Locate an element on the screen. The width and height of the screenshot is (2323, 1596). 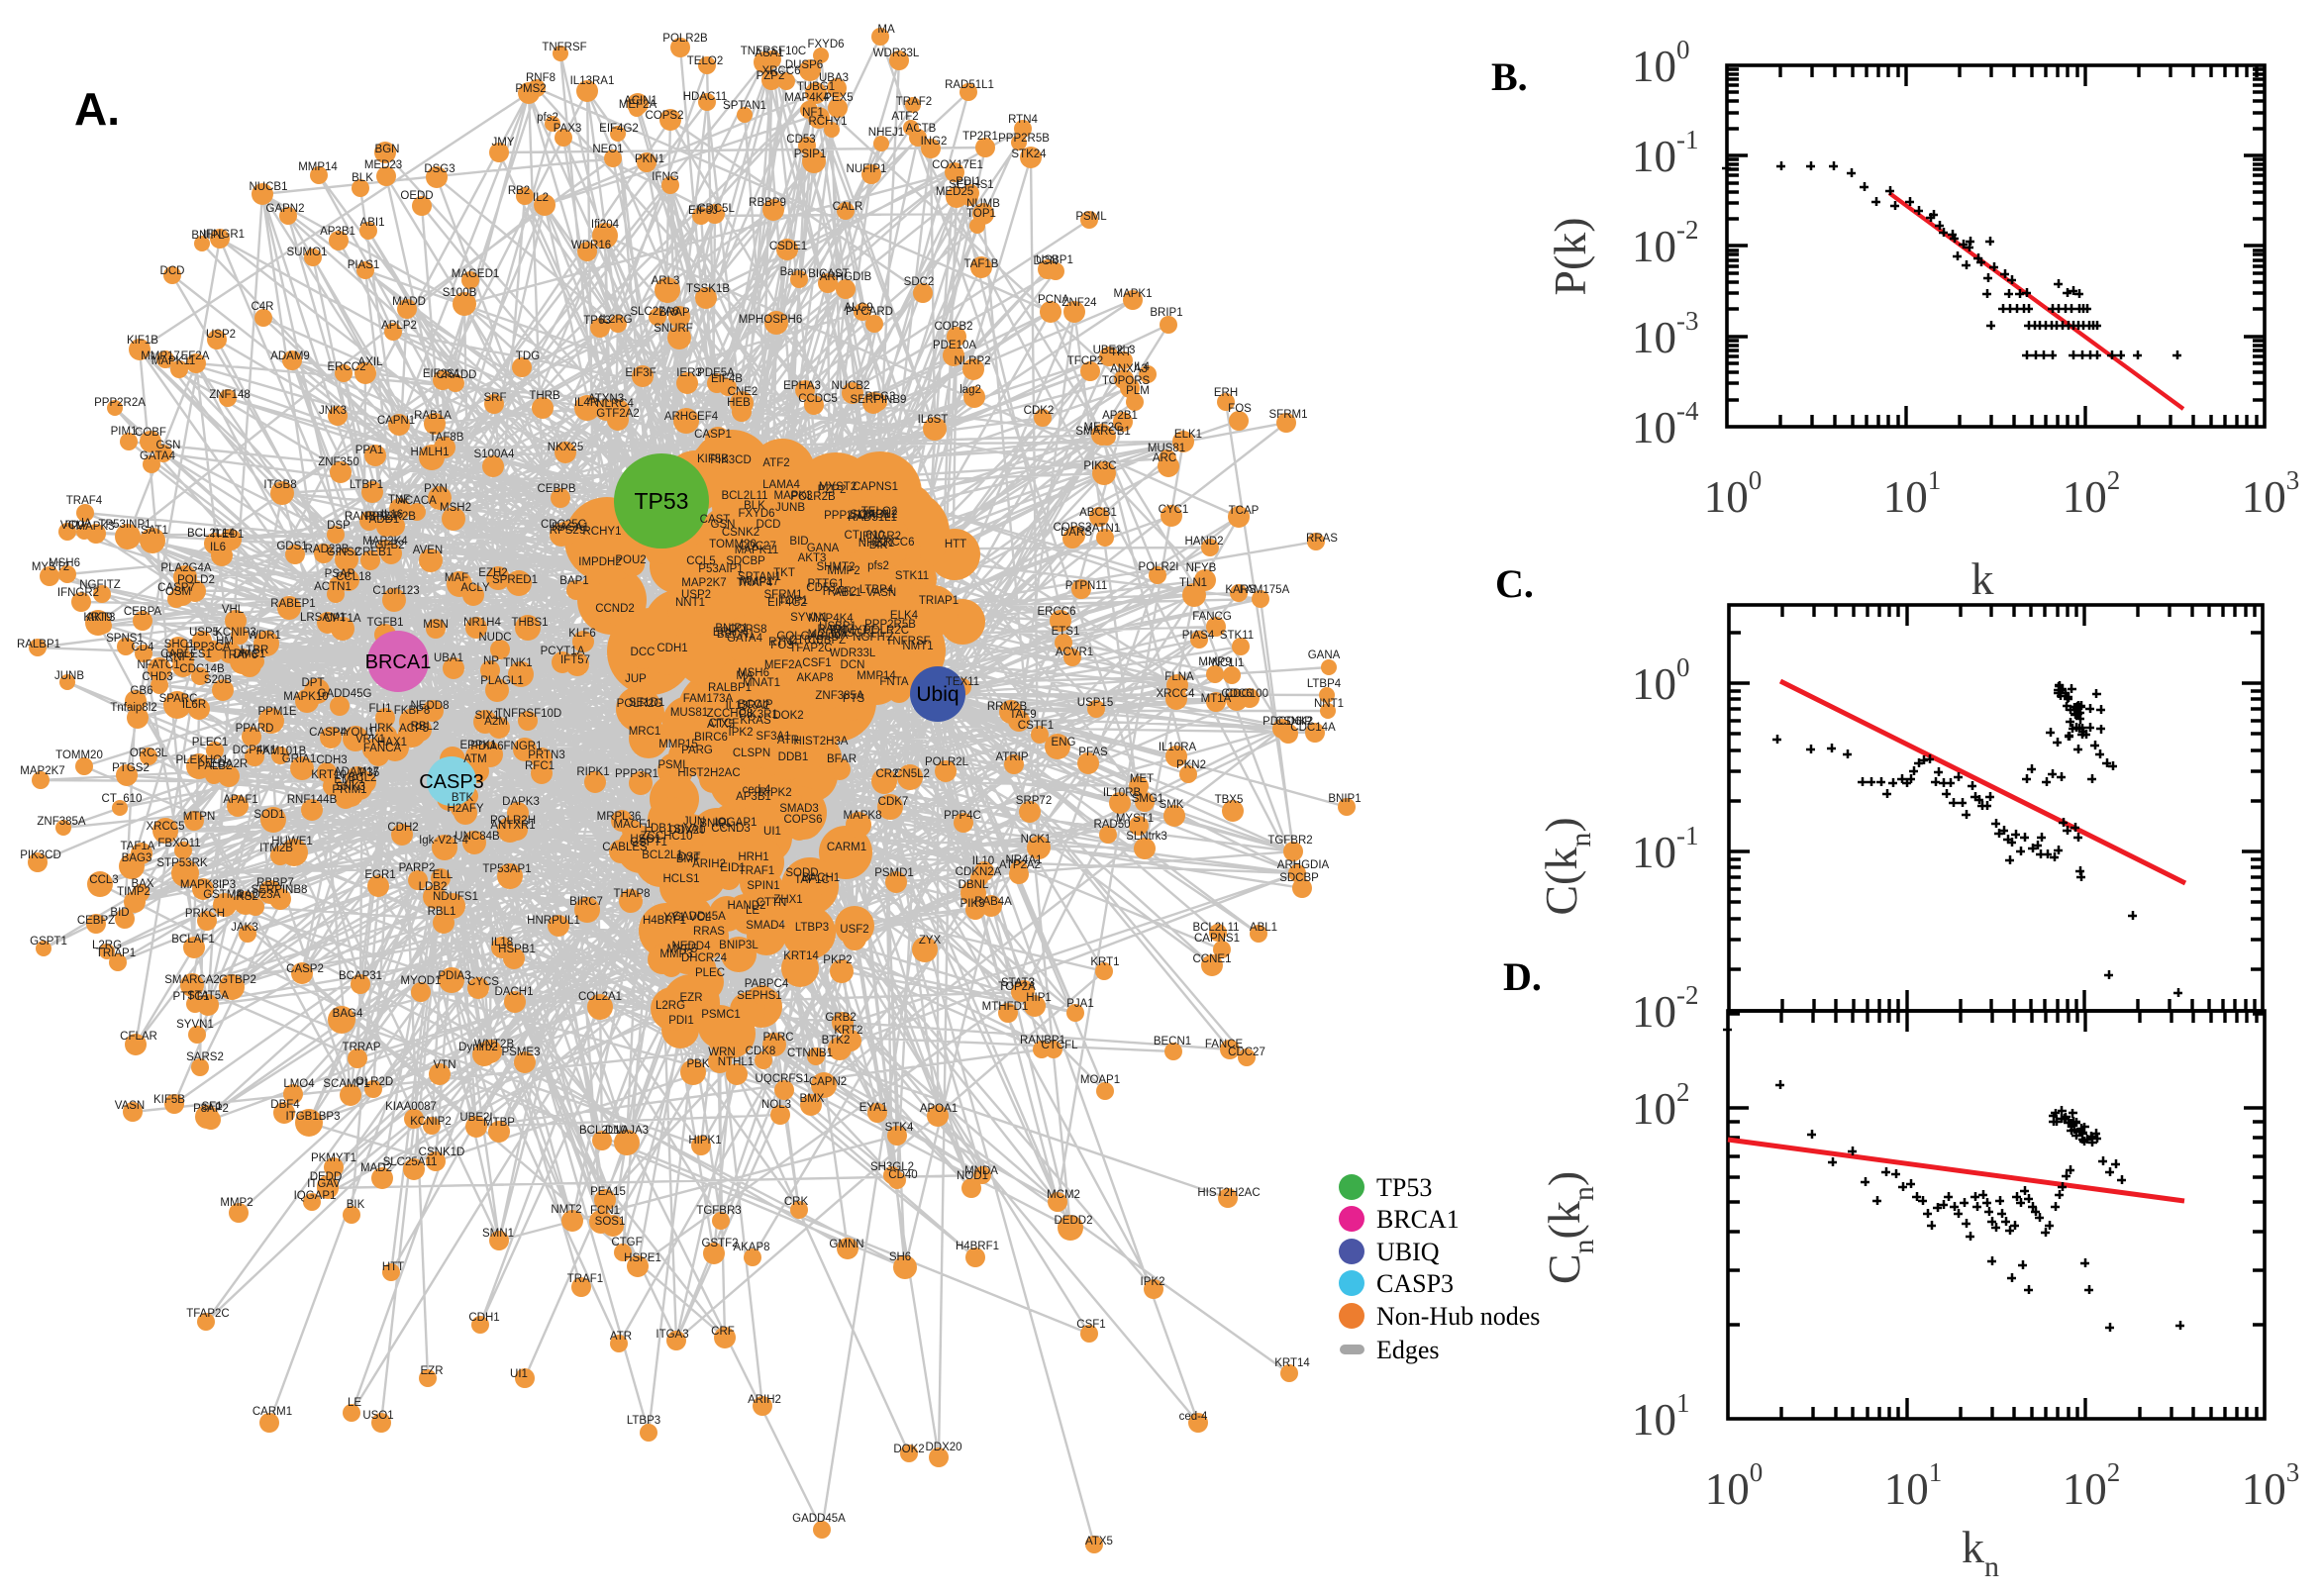
svg-text: WDR16 is located at coordinates (591, 245).